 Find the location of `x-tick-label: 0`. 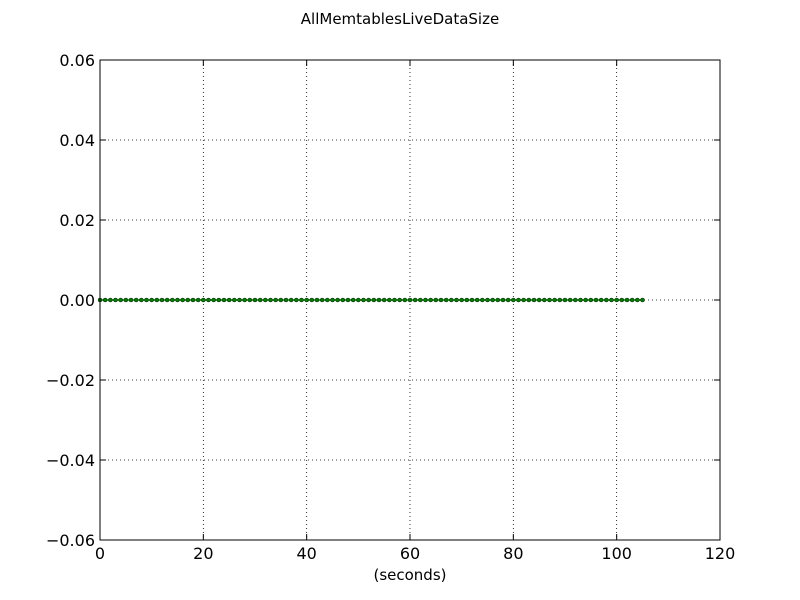

x-tick-label: 0 is located at coordinates (100, 553).